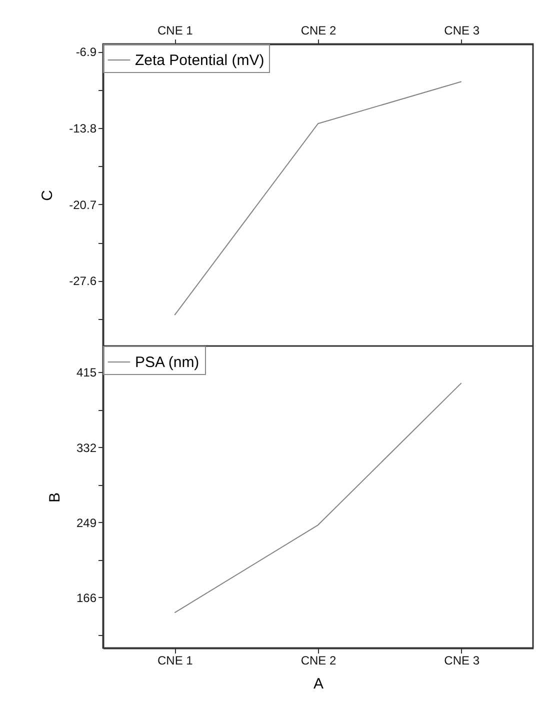  Describe the element at coordinates (167, 362) in the screenshot. I see `legend-label: PSA (nm)` at that location.